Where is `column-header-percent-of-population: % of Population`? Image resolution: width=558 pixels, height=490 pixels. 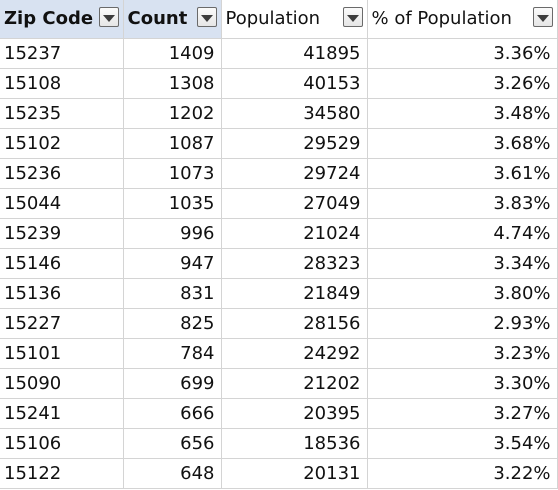
column-header-percent-of-population: % of Population is located at coordinates (462, 19).